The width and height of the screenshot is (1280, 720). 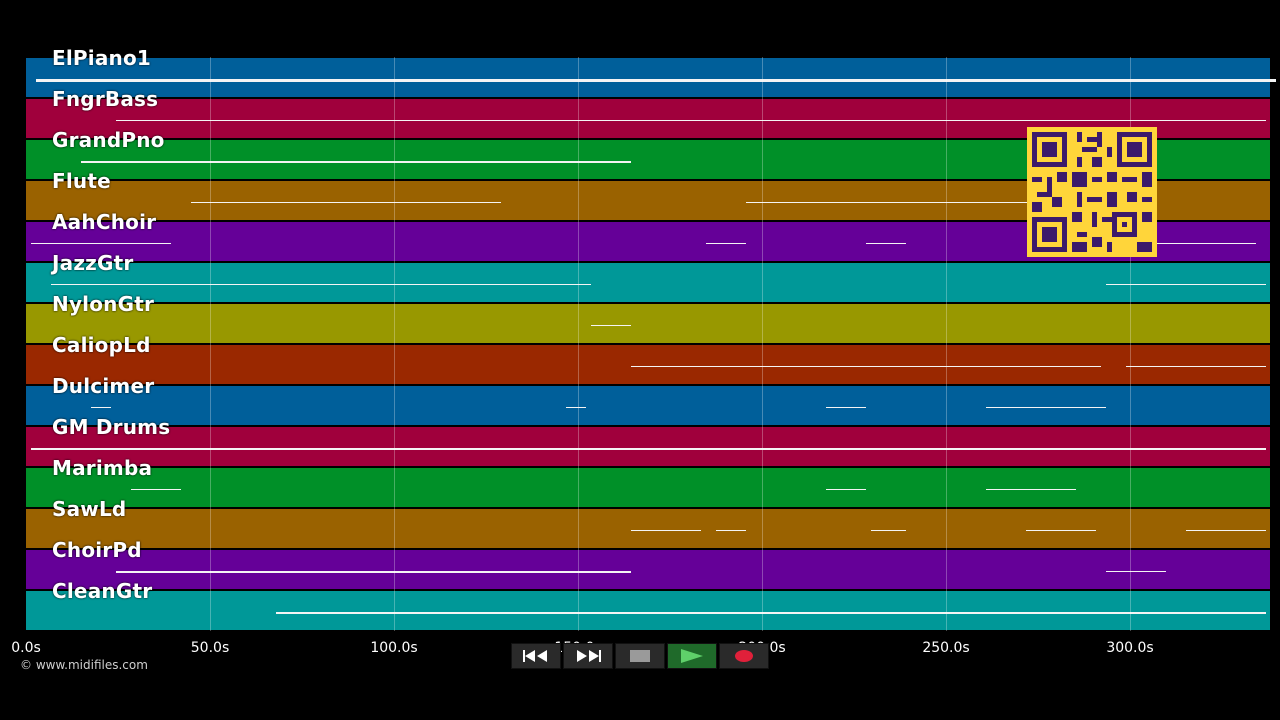 I want to click on track-lane: NylonGtr, so click(x=648, y=317).